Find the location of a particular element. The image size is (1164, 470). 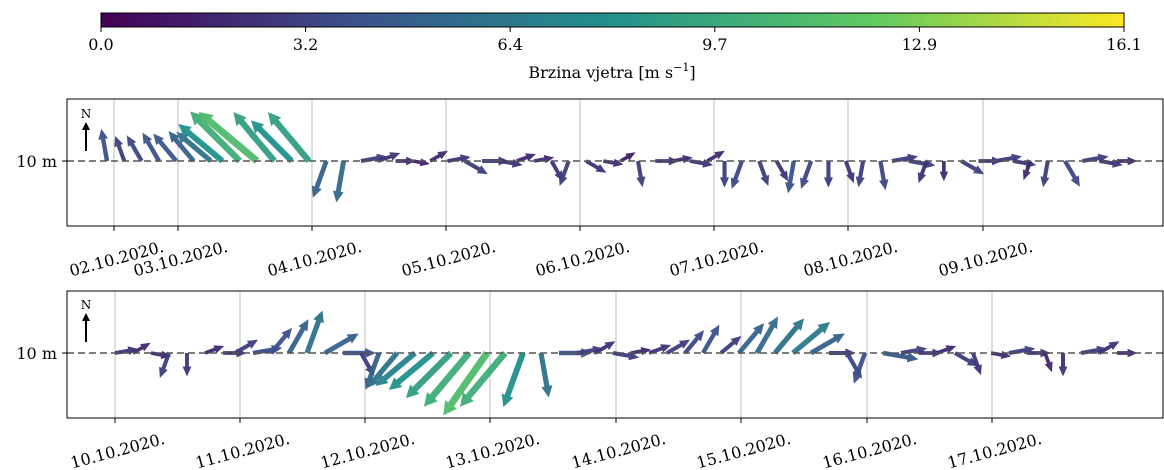

x-tick-label: 15.10.2020. is located at coordinates (743, 449).